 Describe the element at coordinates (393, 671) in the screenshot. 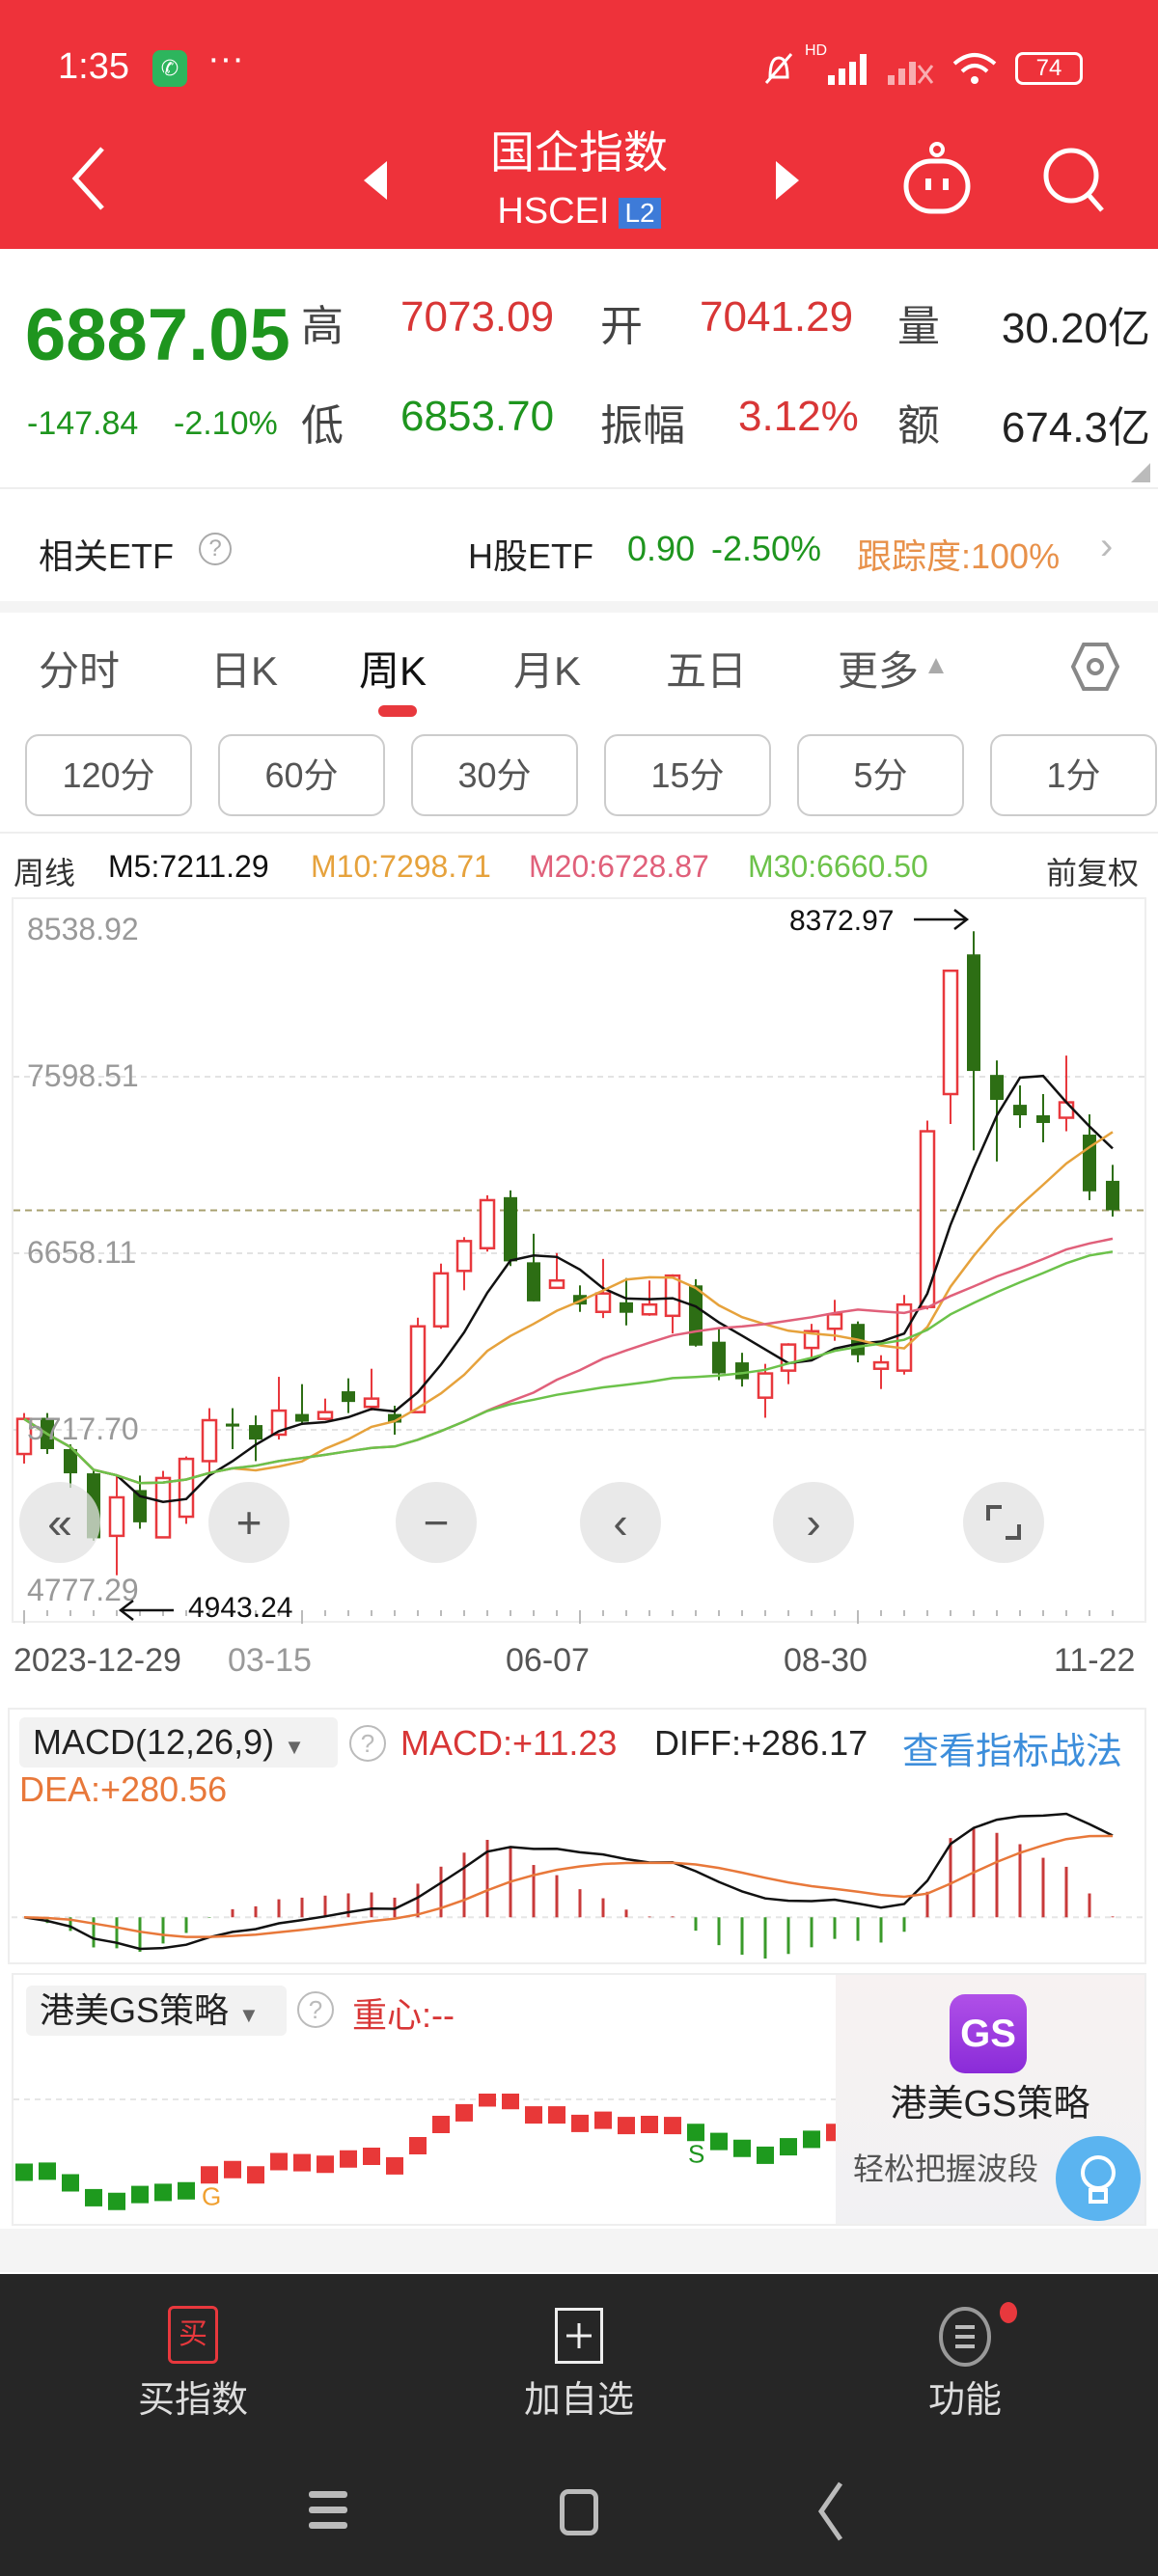

I see `tab-2: 周K` at that location.